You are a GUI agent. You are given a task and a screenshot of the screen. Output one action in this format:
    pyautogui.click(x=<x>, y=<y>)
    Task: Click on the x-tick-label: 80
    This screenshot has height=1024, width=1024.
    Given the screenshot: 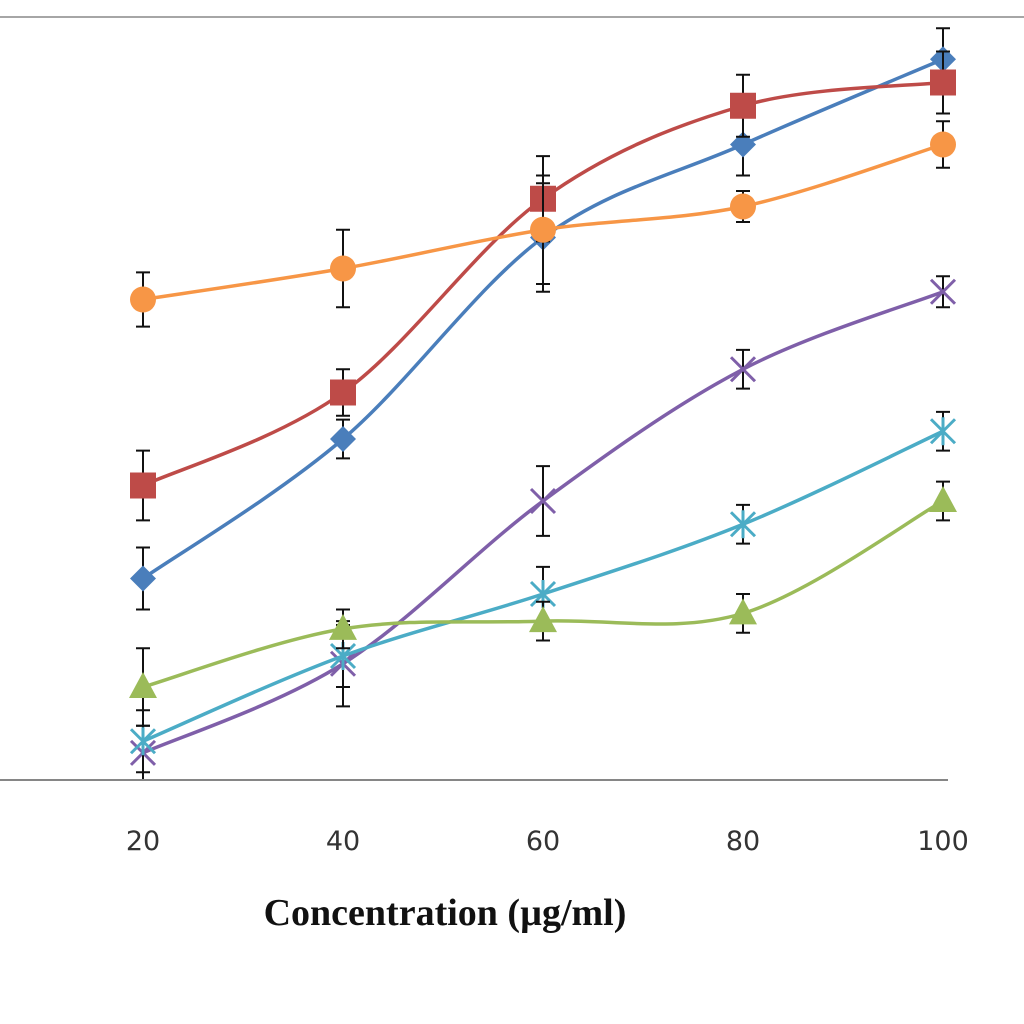 What is the action you would take?
    pyautogui.click(x=743, y=841)
    